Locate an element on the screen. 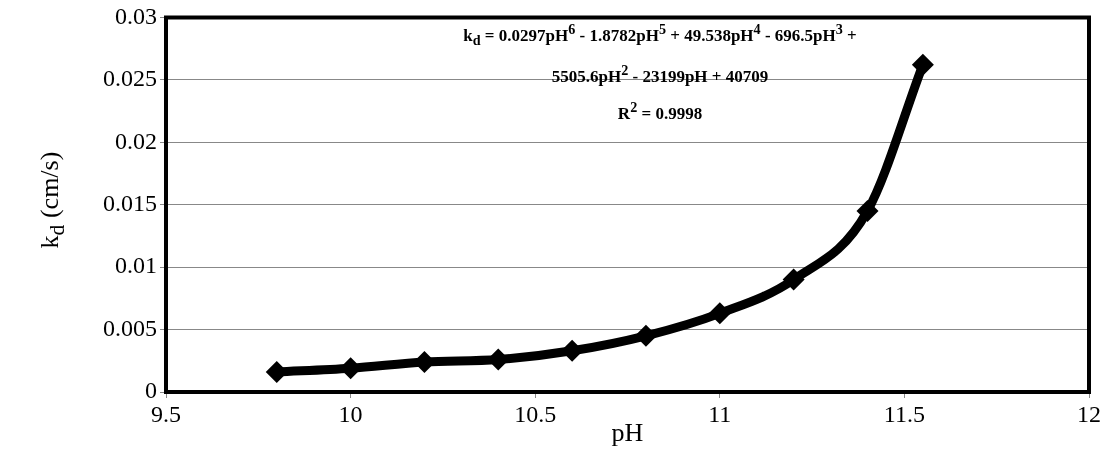  x-tick-label: 11.5 is located at coordinates (904, 413).